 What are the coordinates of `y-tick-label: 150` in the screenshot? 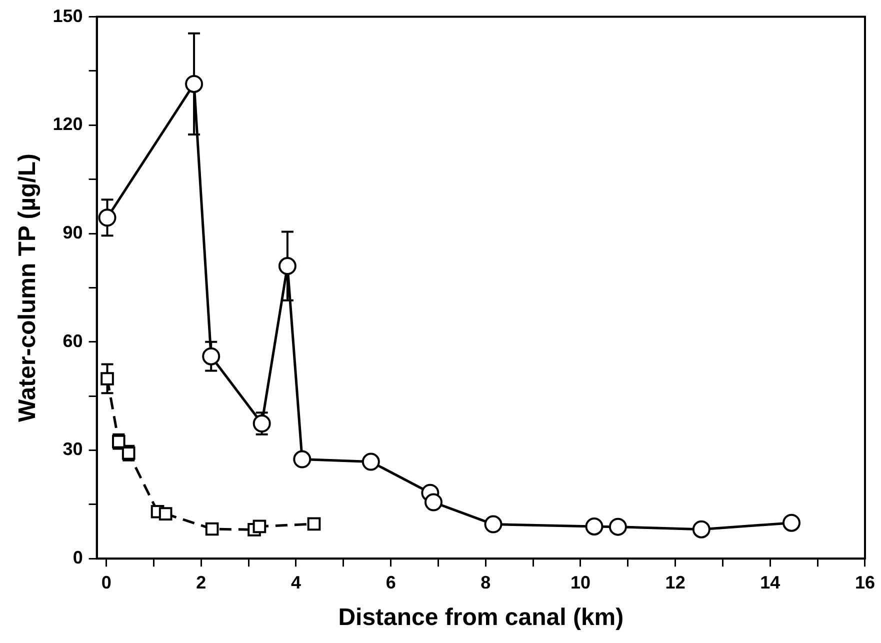 It's located at (67, 16).